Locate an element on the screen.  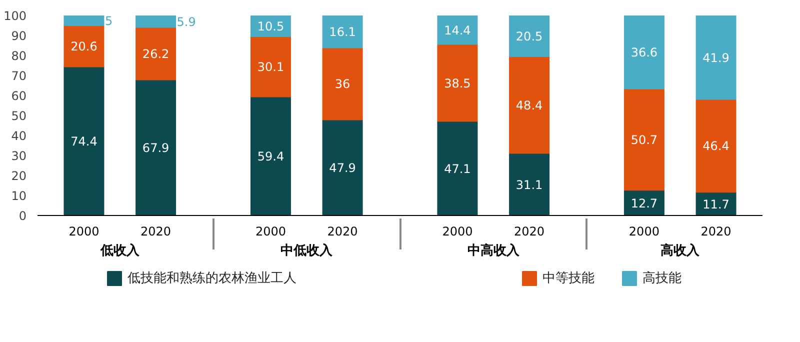
text: 中高收入 is located at coordinates (493, 250).